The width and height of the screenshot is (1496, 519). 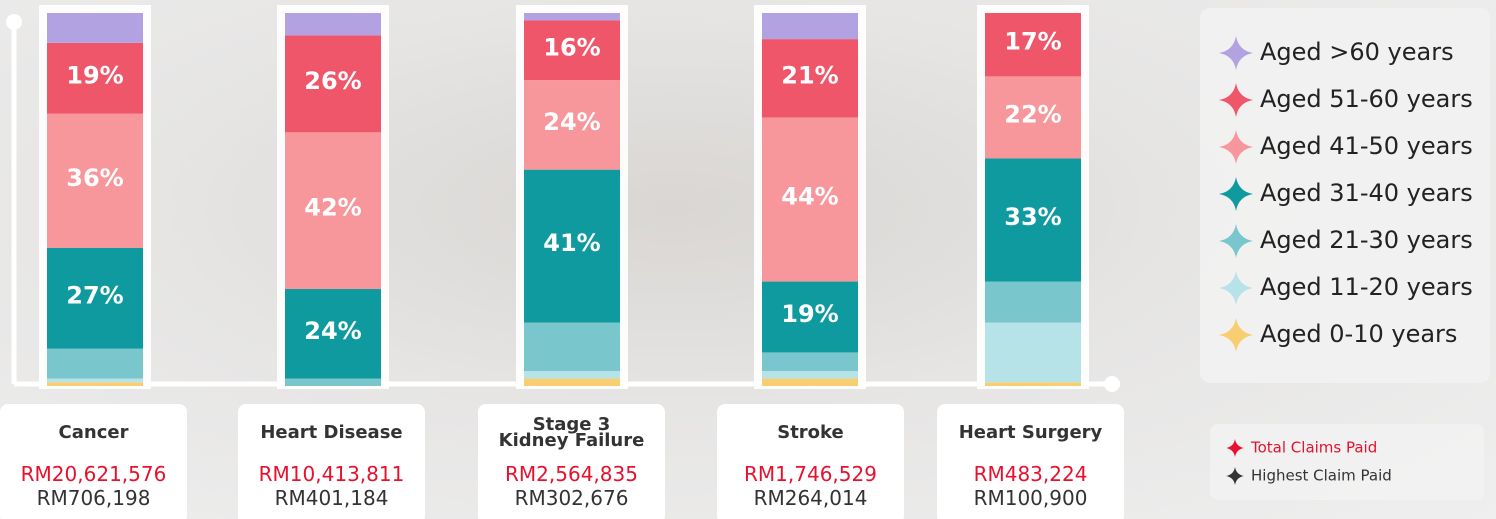 I want to click on category-label: Cancer, so click(x=93, y=432).